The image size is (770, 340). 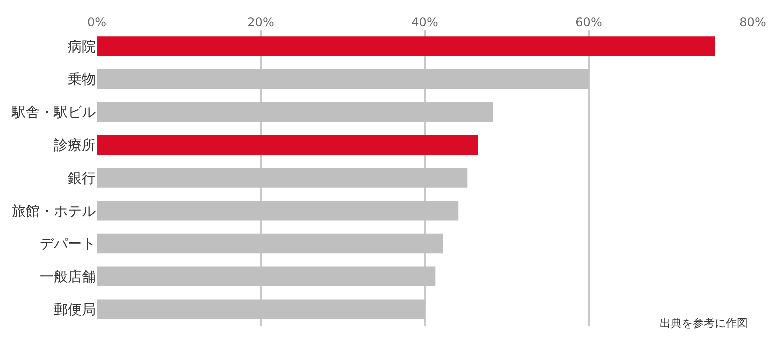 I want to click on y-tick-label: 駅舎・駅ビル, so click(x=53, y=113).